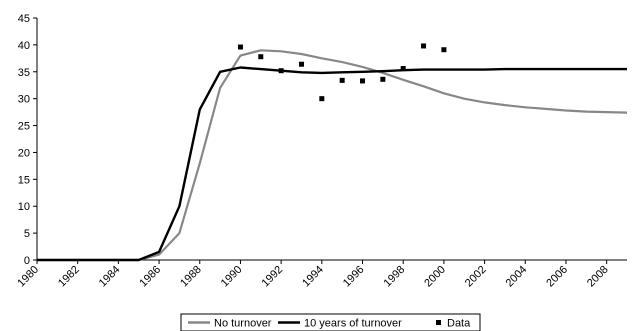 The image size is (635, 331). What do you see at coordinates (598, 277) in the screenshot?
I see `x-tick-label: 2008` at bounding box center [598, 277].